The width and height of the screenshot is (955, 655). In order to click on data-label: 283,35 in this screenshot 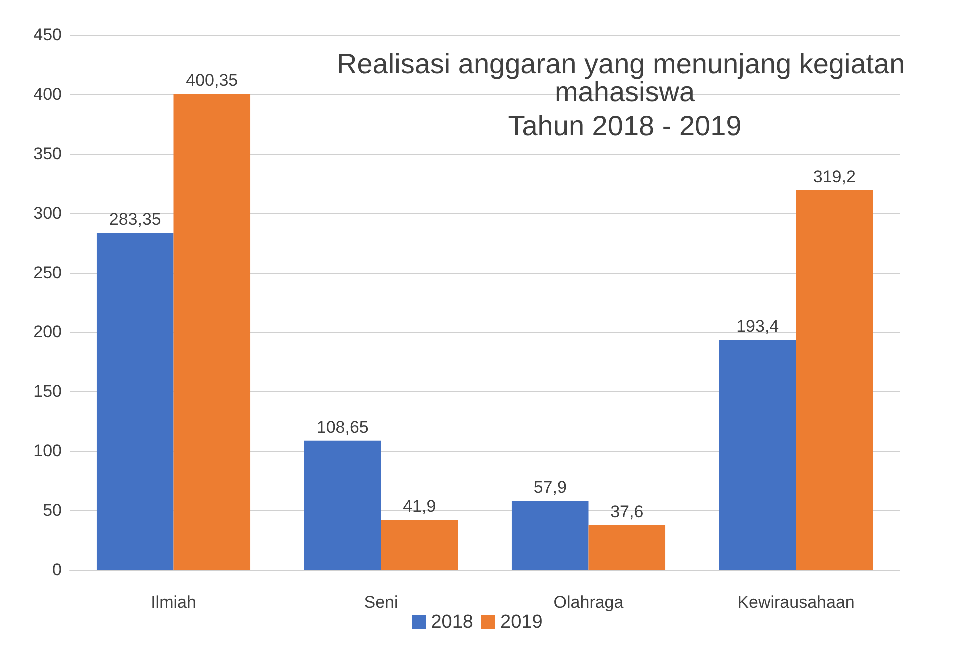, I will do `click(135, 220)`.